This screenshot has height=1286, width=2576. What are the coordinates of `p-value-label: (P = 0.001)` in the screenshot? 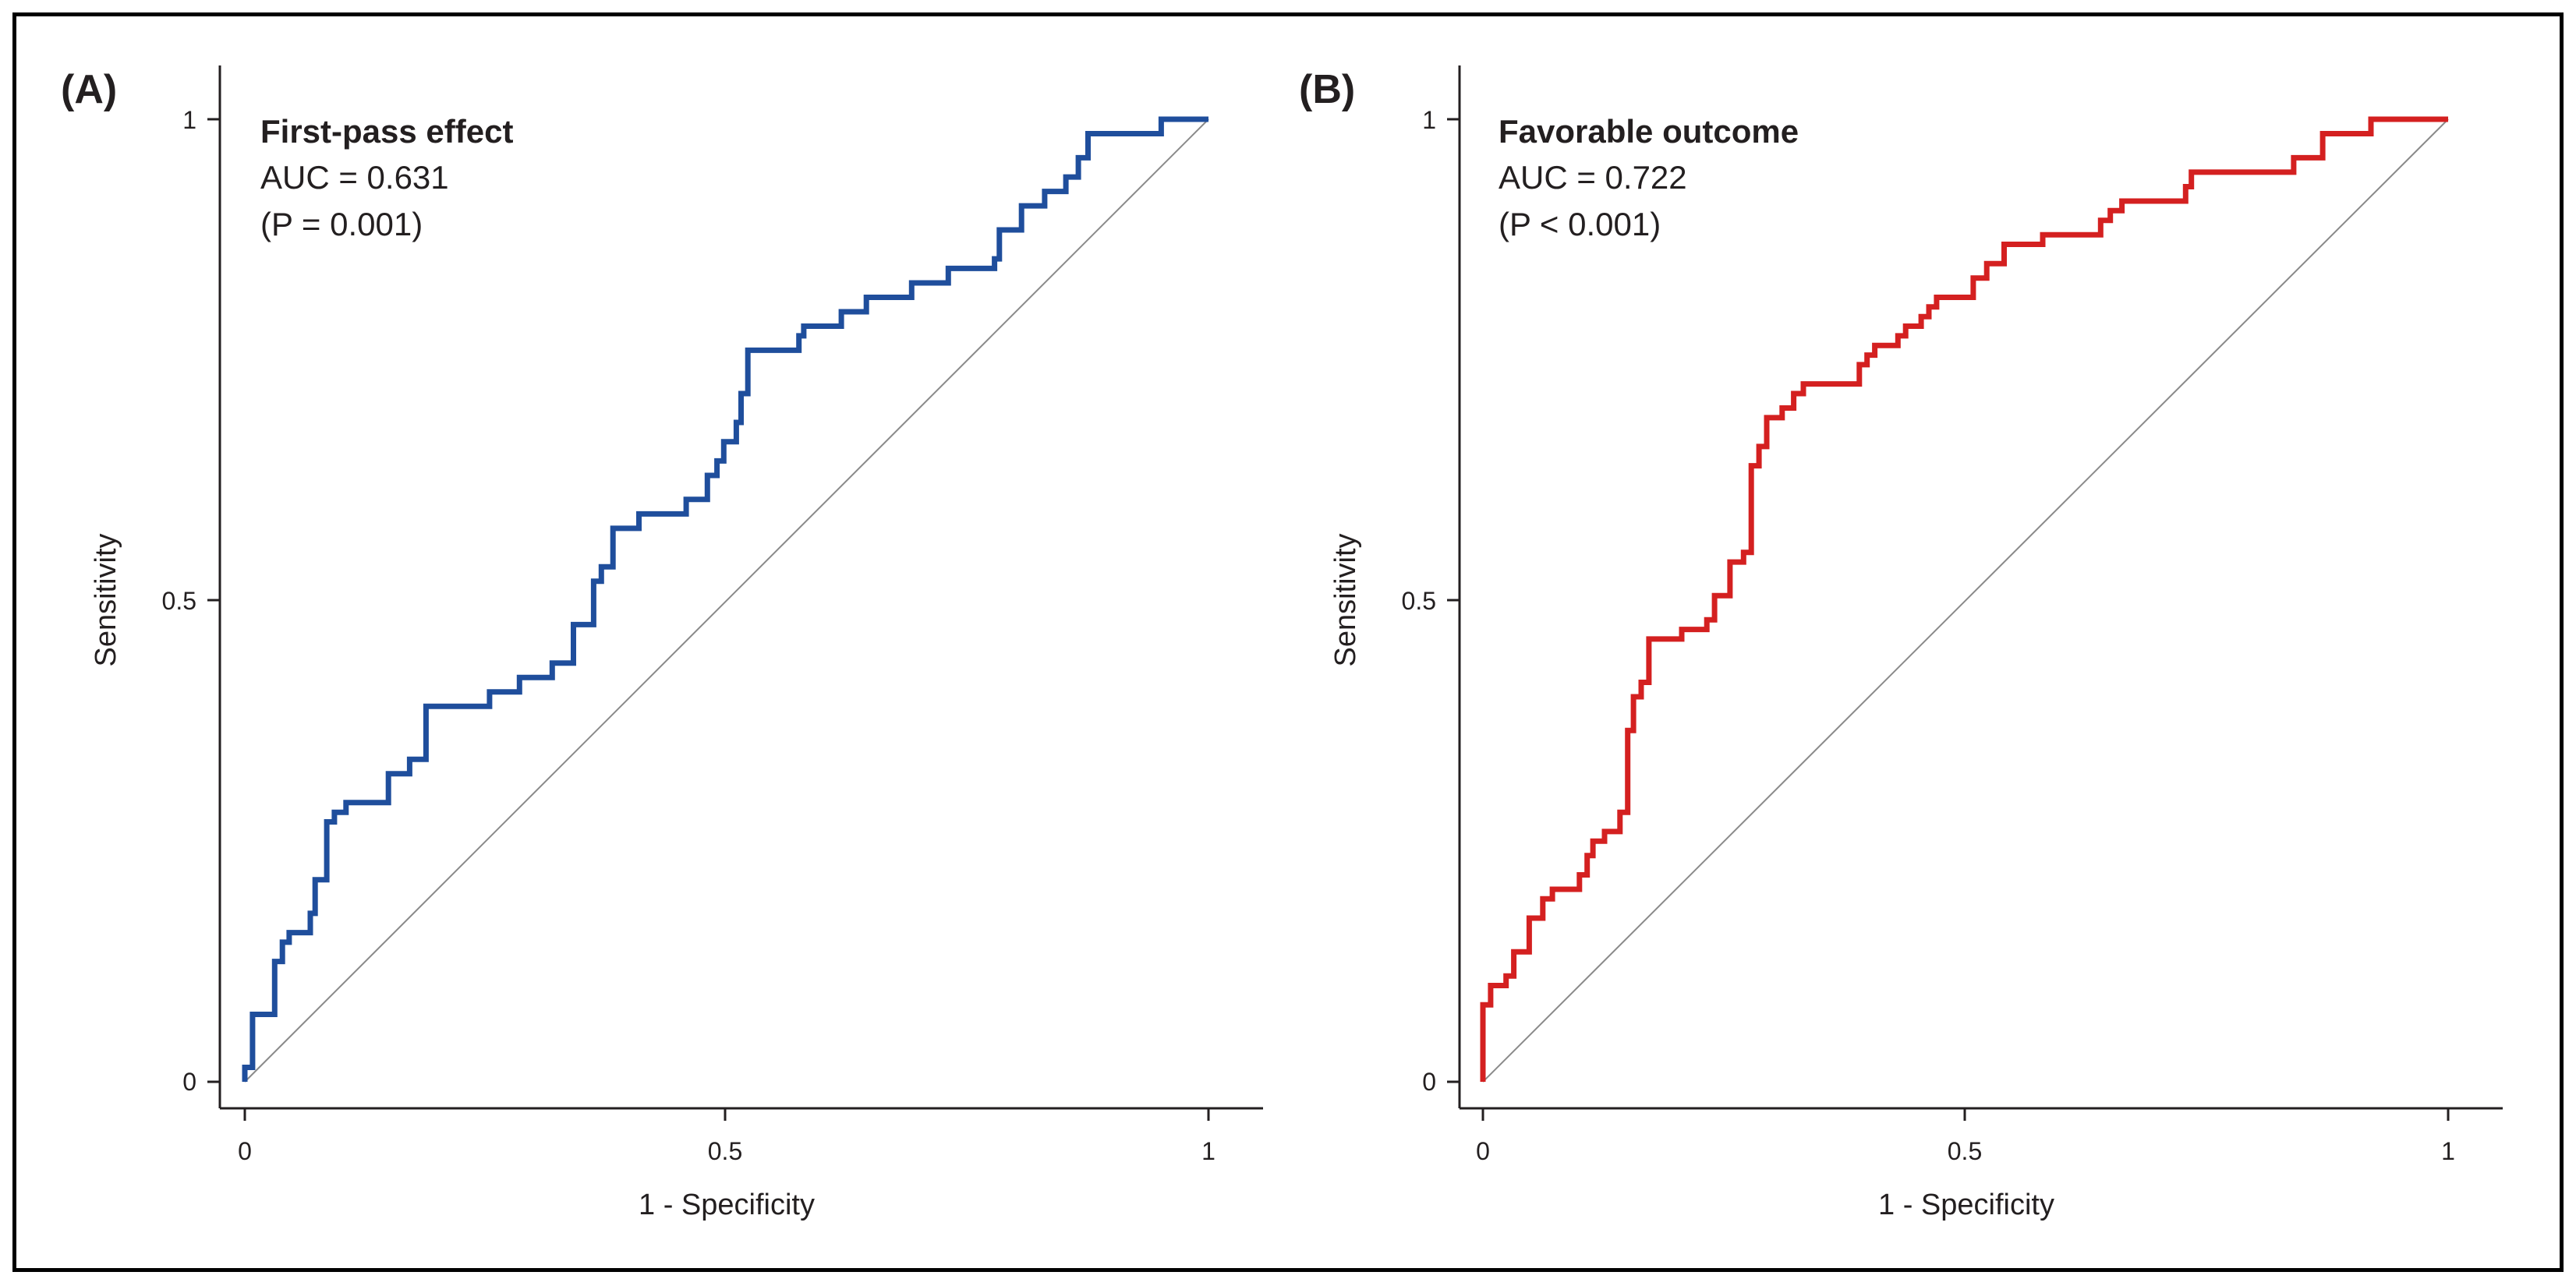 It's located at (341, 224).